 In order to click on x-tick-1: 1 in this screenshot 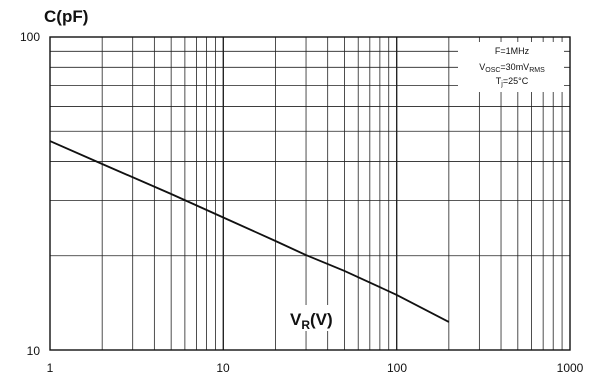, I will do `click(50, 368)`.